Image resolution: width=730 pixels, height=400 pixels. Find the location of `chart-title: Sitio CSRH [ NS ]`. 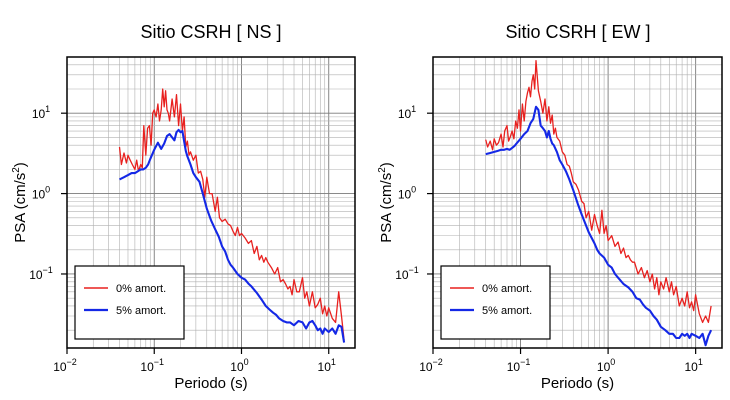

chart-title: Sitio CSRH [ NS ] is located at coordinates (210, 32).